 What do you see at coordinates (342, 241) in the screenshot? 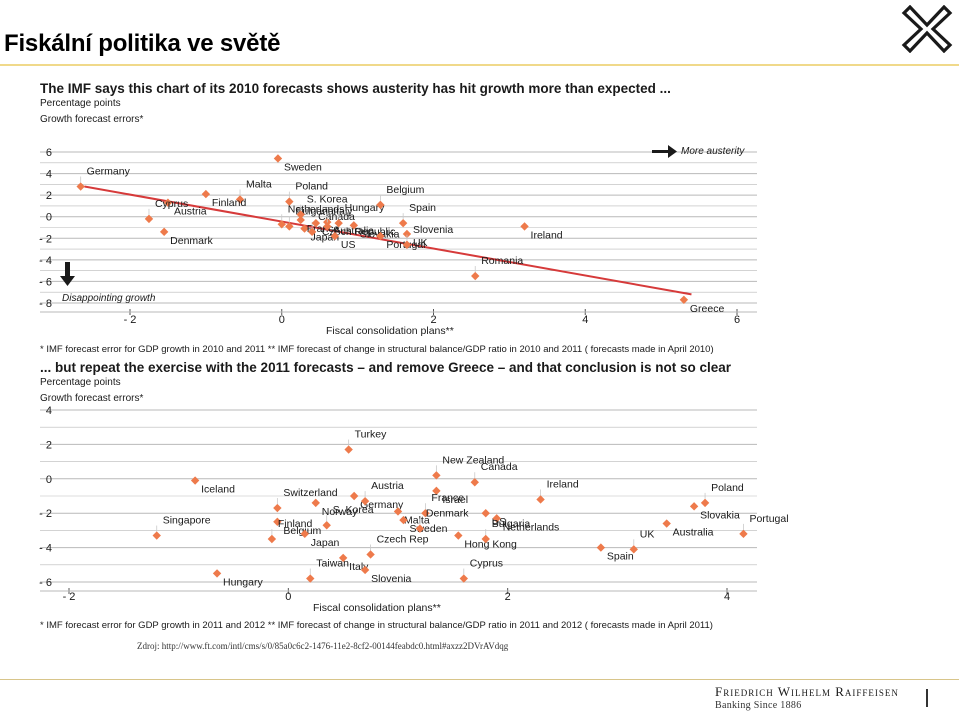
I see `data-point-us: US` at bounding box center [342, 241].